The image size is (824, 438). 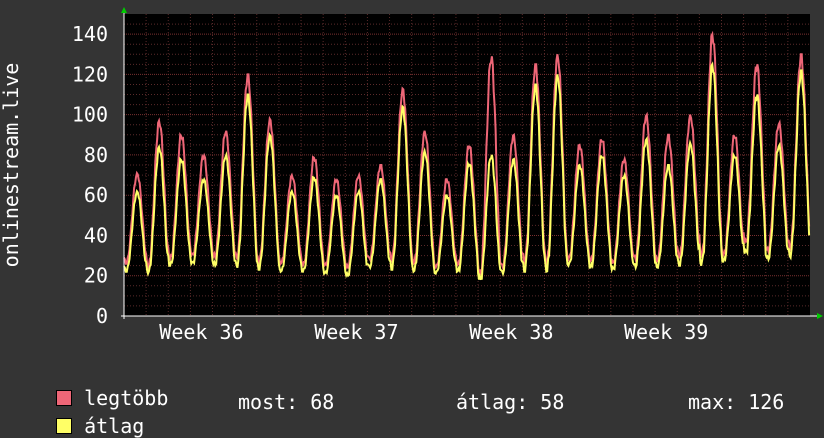 I want to click on avg-swatch, so click(x=64, y=425).